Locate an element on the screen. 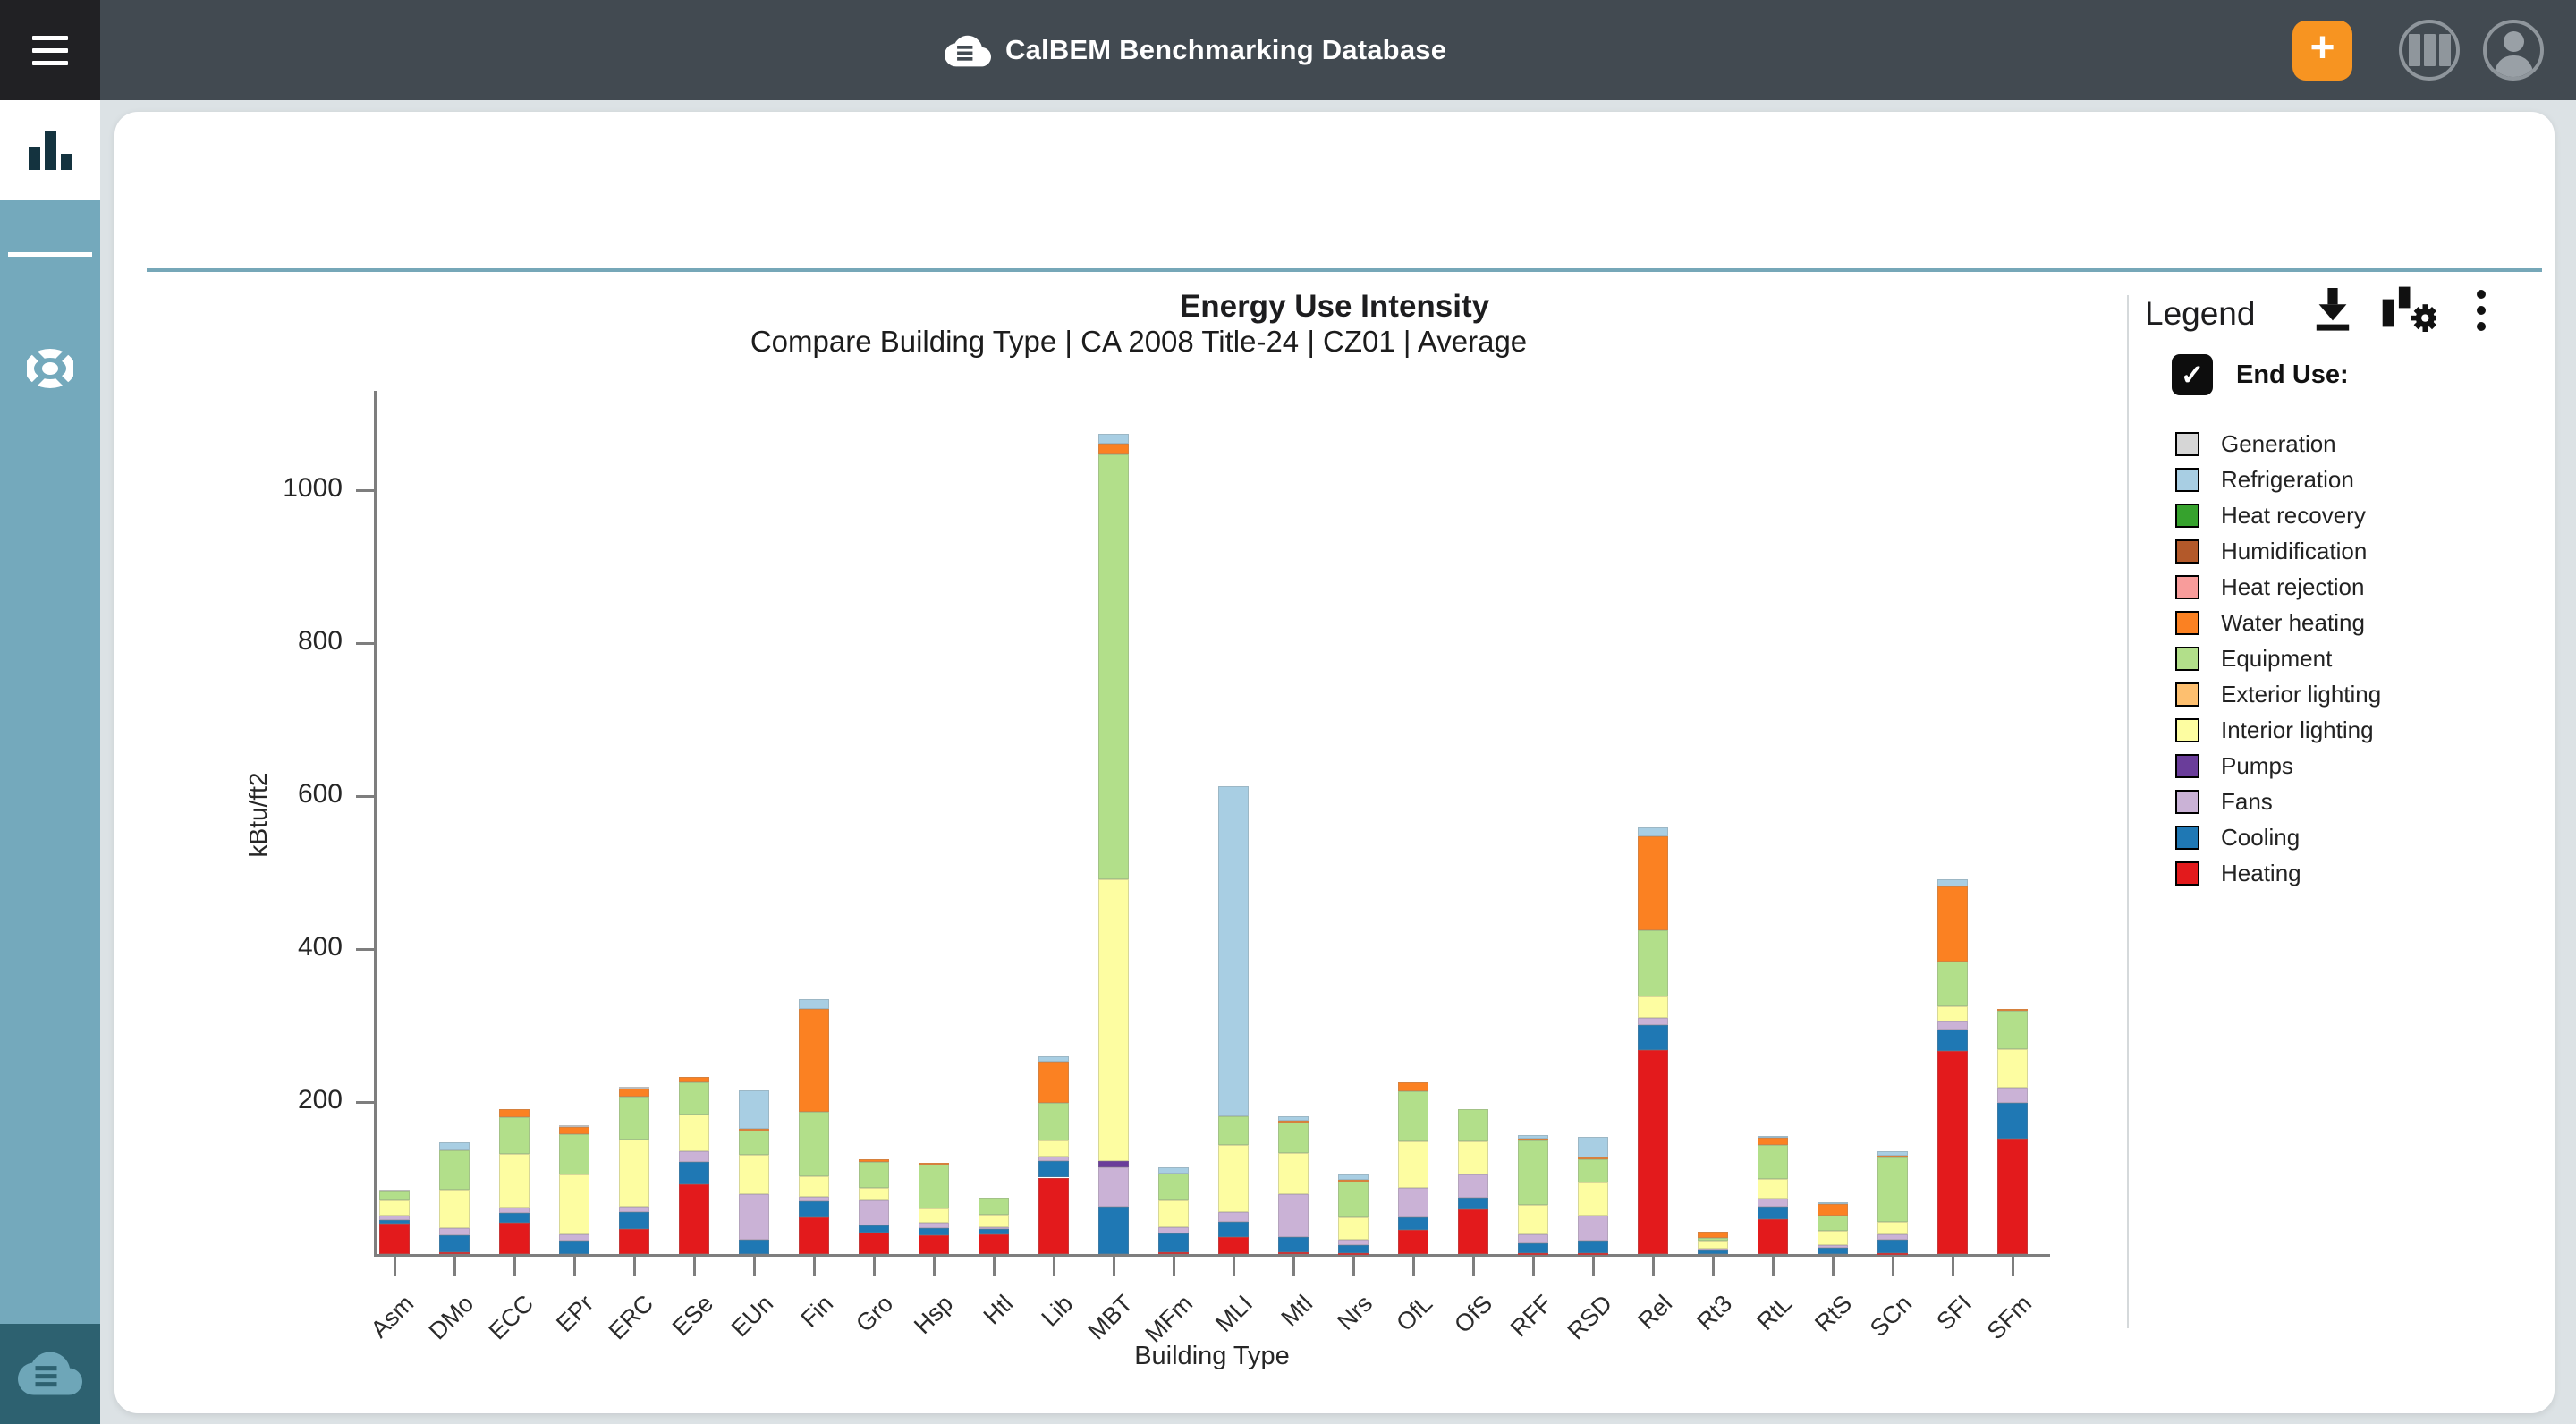 The width and height of the screenshot is (2576, 1424). legend-item-water-heating: Water heating is located at coordinates (2356, 622).